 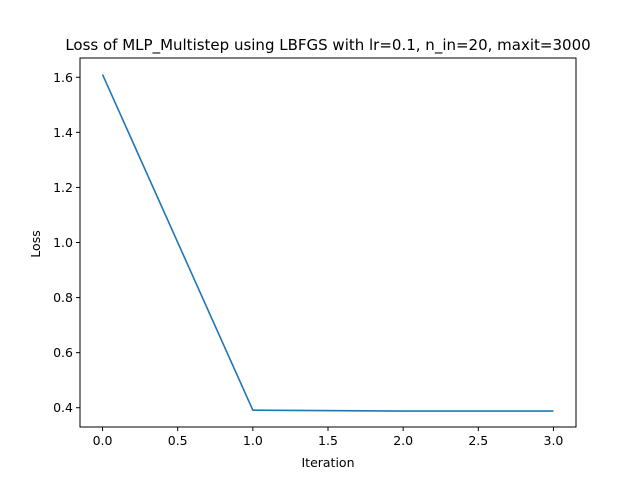 What do you see at coordinates (403, 440) in the screenshot?
I see `x-tick-label: 2.0` at bounding box center [403, 440].